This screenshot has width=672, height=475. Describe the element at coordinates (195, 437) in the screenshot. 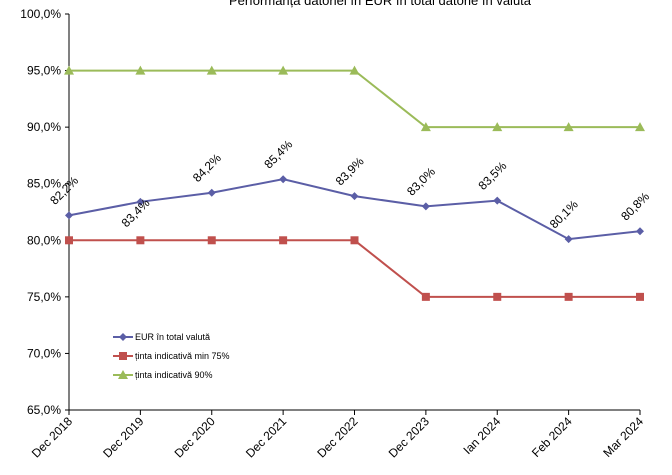

I see `x-tick-label: Dec 2020` at that location.